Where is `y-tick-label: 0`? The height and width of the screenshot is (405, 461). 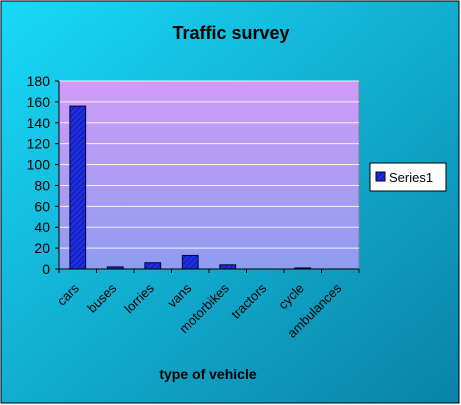
y-tick-label: 0 is located at coordinates (46, 269).